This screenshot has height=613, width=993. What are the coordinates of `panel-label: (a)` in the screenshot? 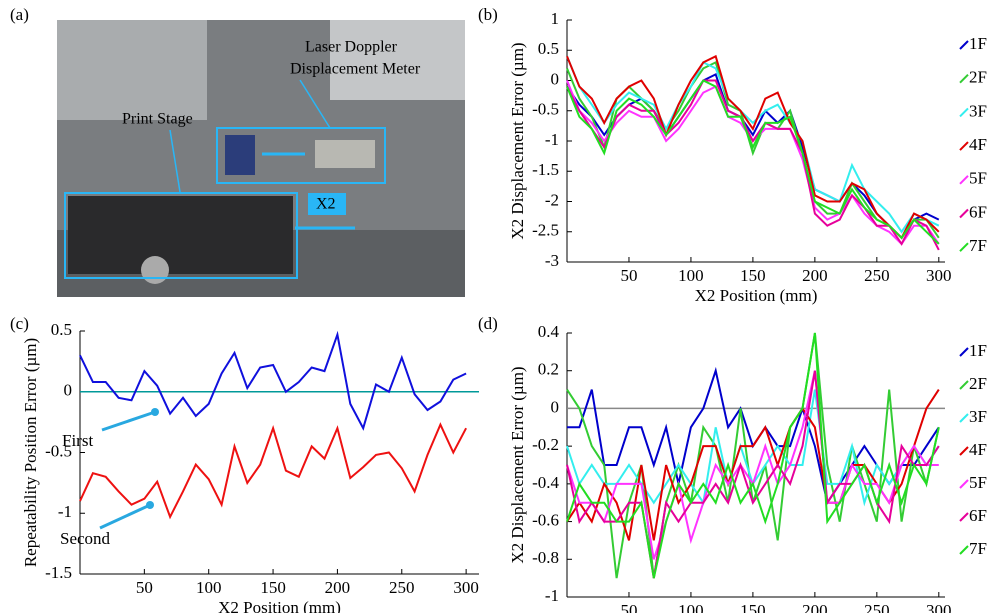 It's located at (19, 14).